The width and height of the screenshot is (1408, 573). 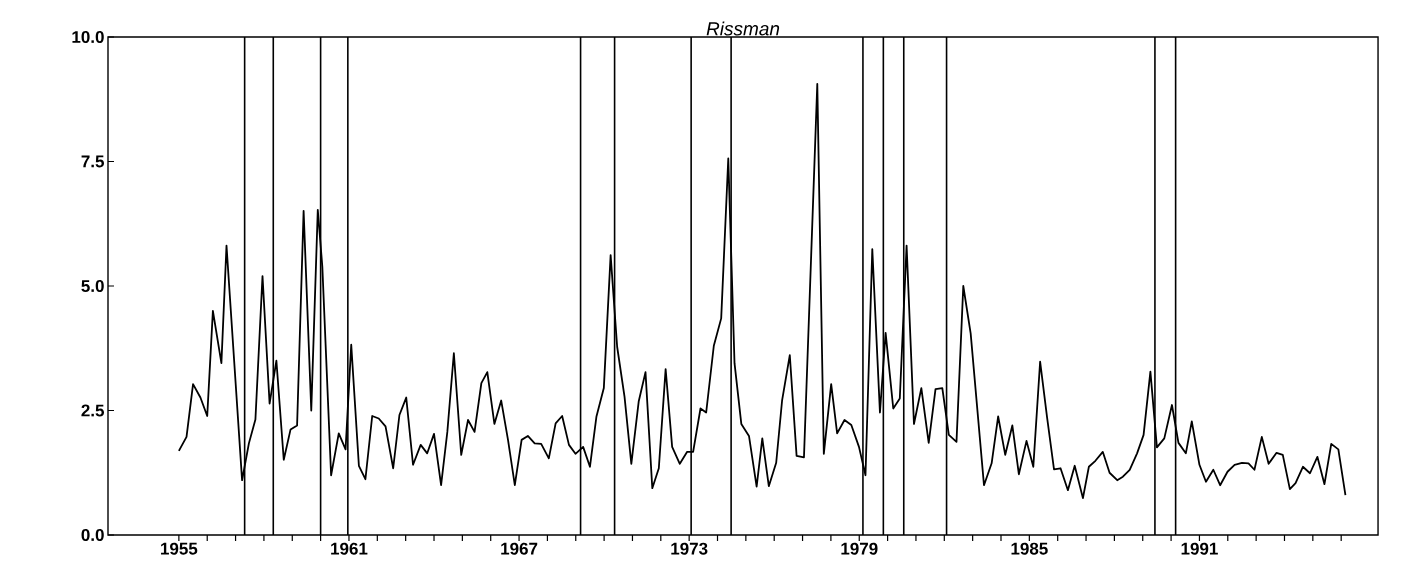 What do you see at coordinates (88, 37) in the screenshot?
I see `y-tick-label: 10.0` at bounding box center [88, 37].